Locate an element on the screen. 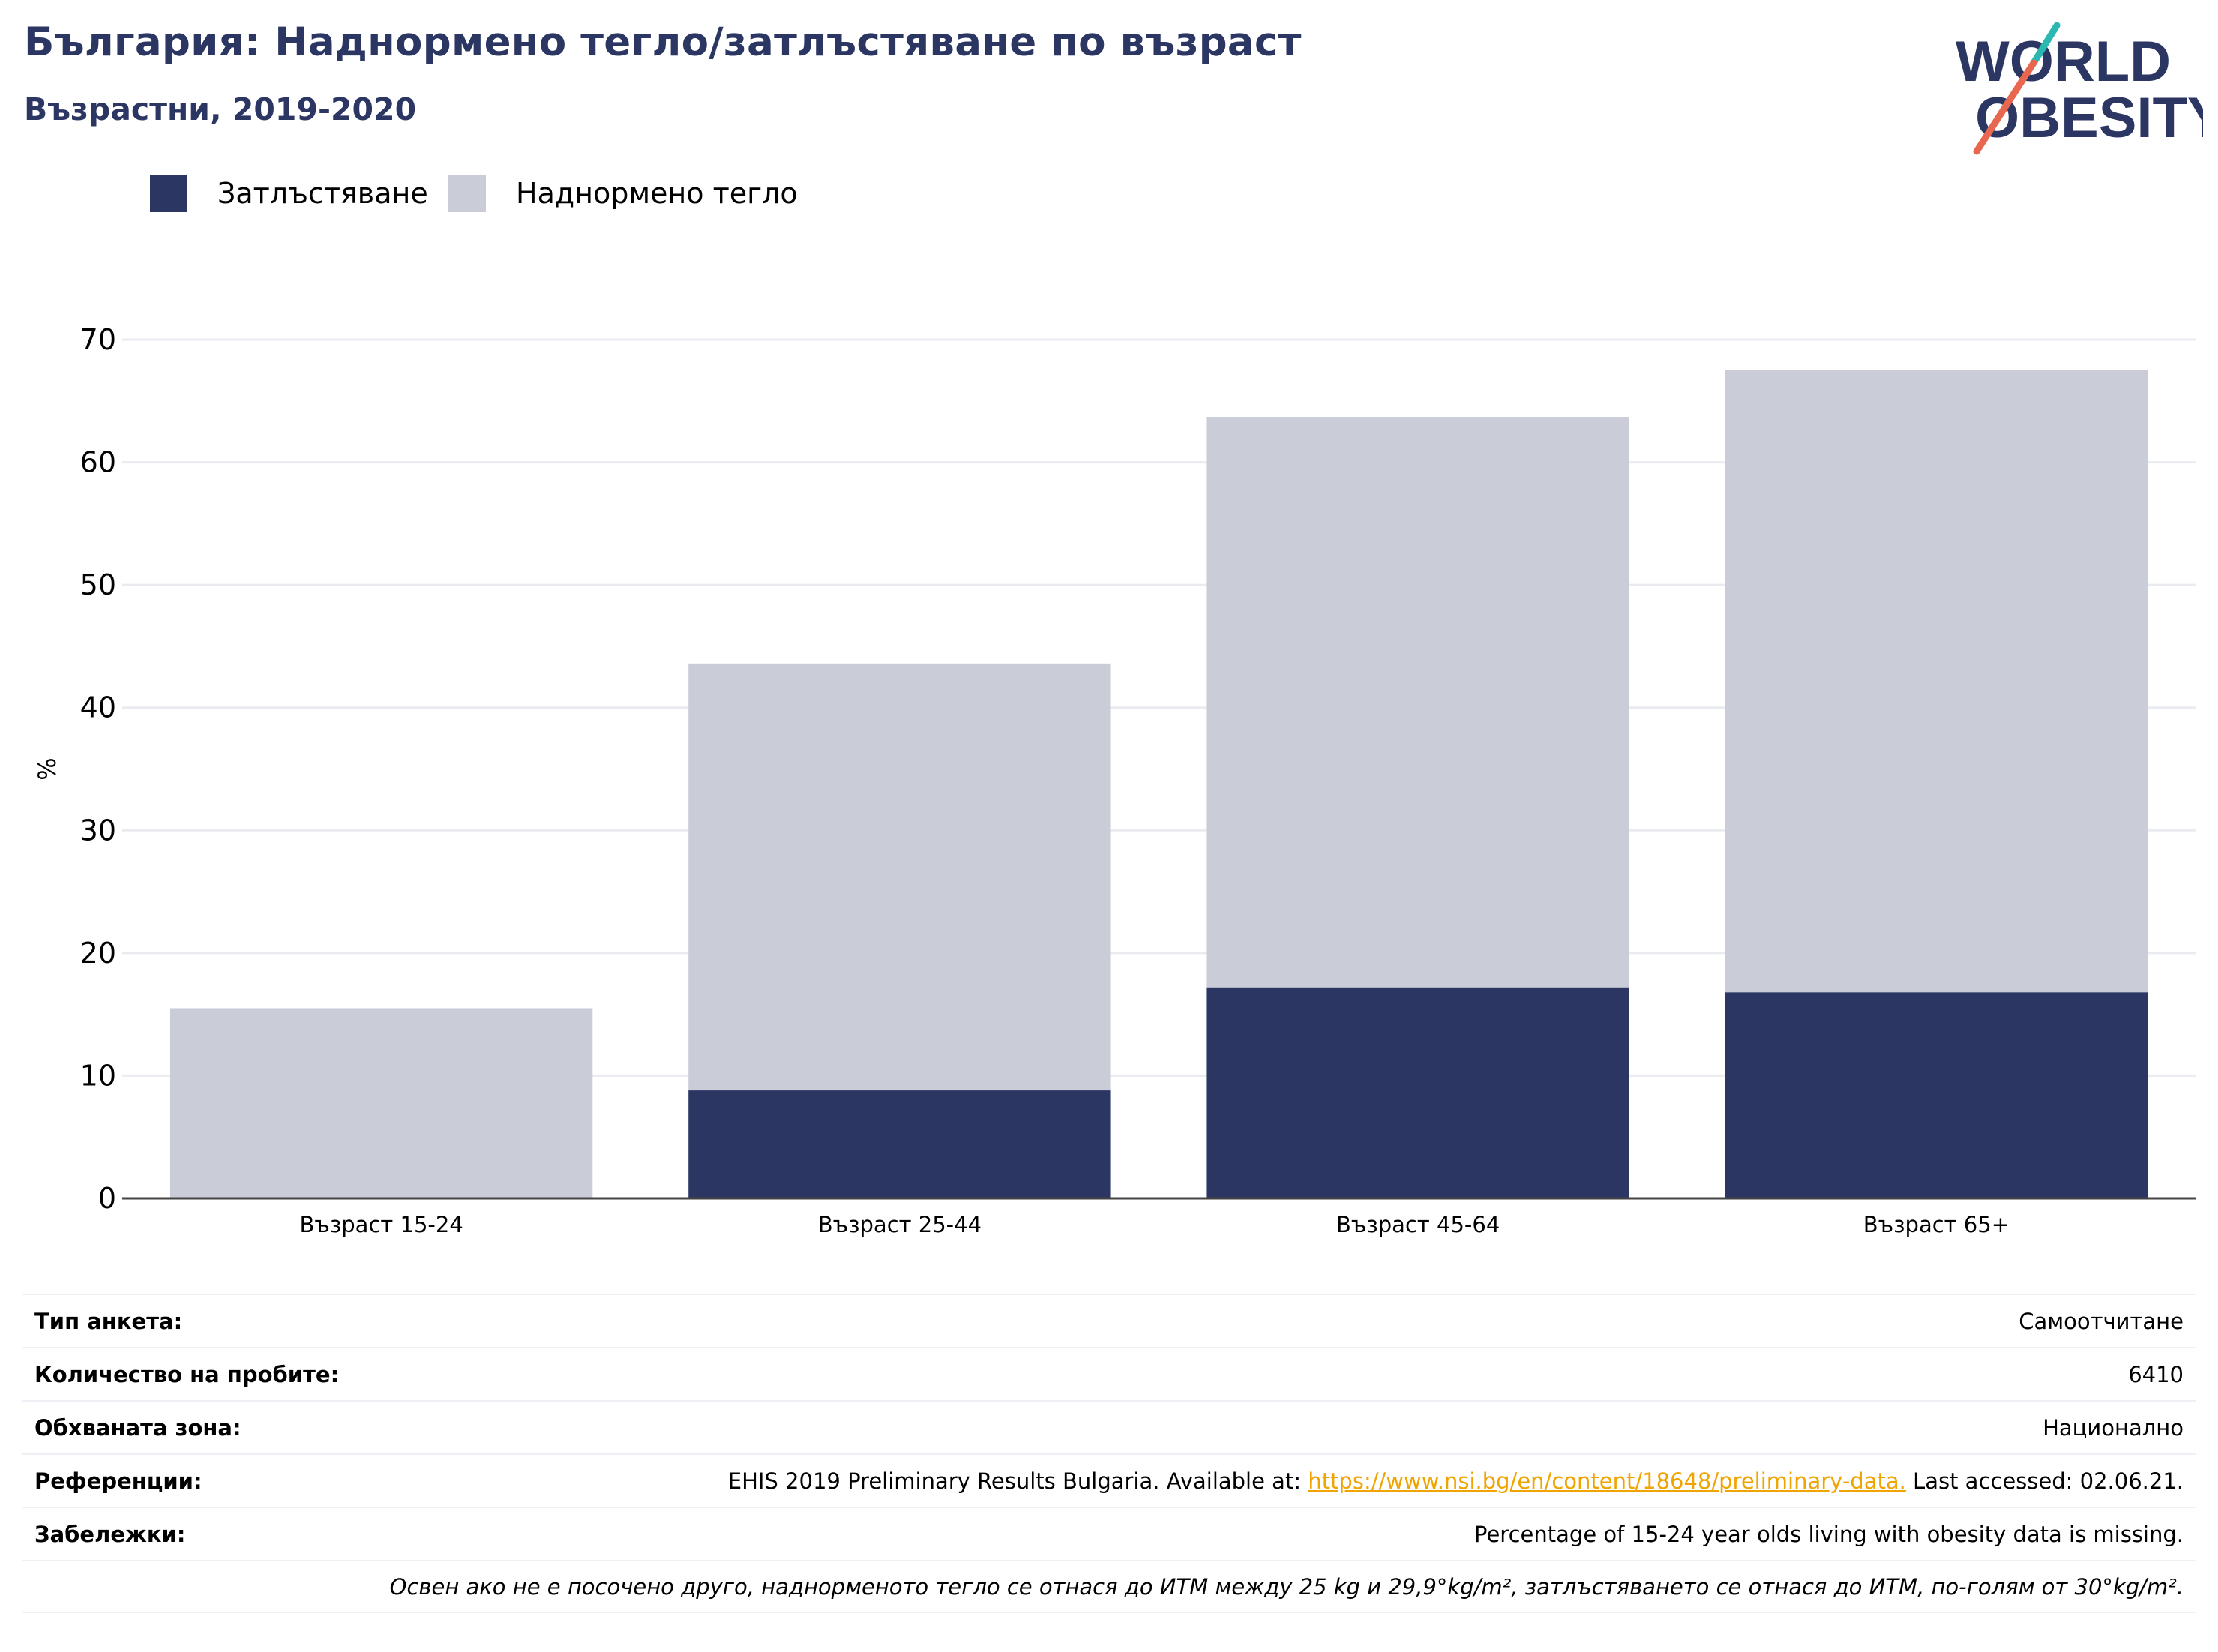 Image resolution: width=2218 pixels, height=1652 pixels. chart-subtitle: Възрастни, 2019-2020 is located at coordinates (221, 109).